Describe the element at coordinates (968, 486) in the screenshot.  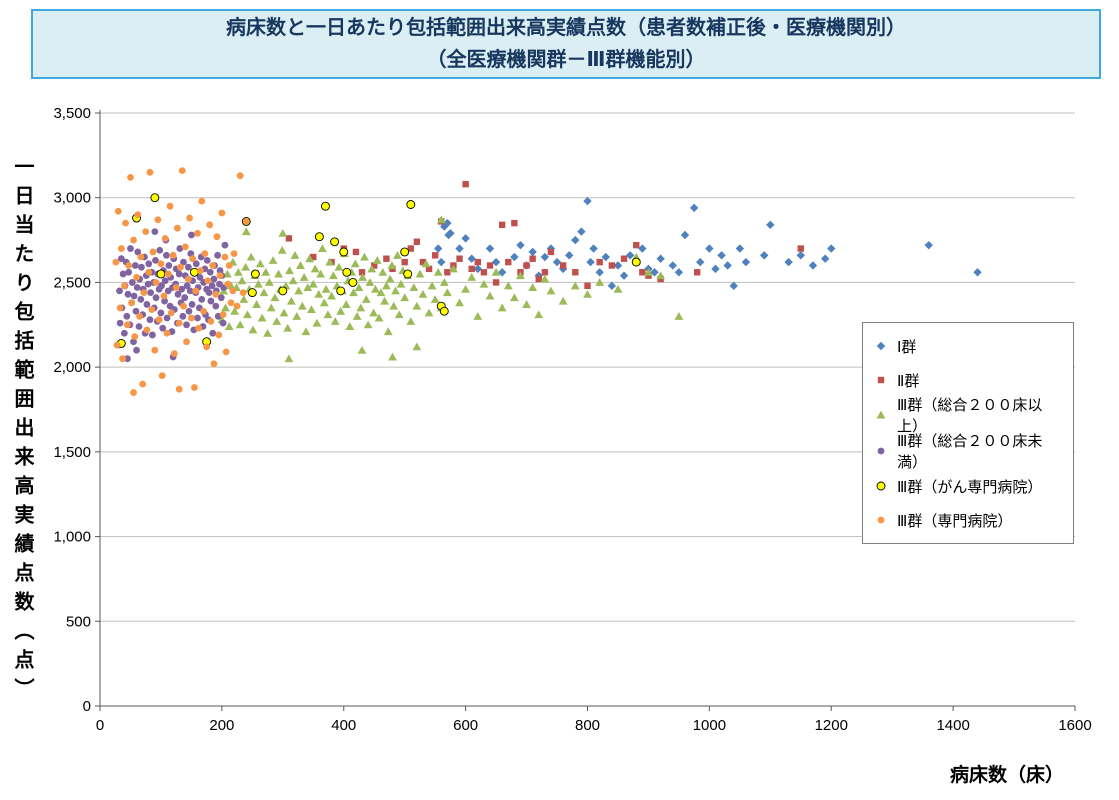
I see `legend-item-4: Ⅲ群（がん専門病院）` at that location.